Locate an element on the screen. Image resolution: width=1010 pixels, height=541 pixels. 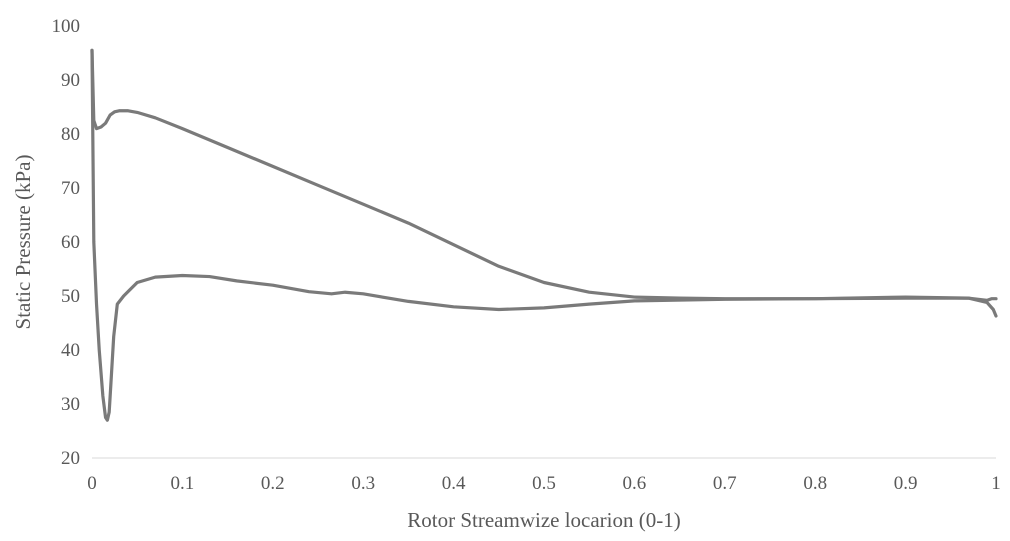
x-tick-label: 0.2 is located at coordinates (273, 483).